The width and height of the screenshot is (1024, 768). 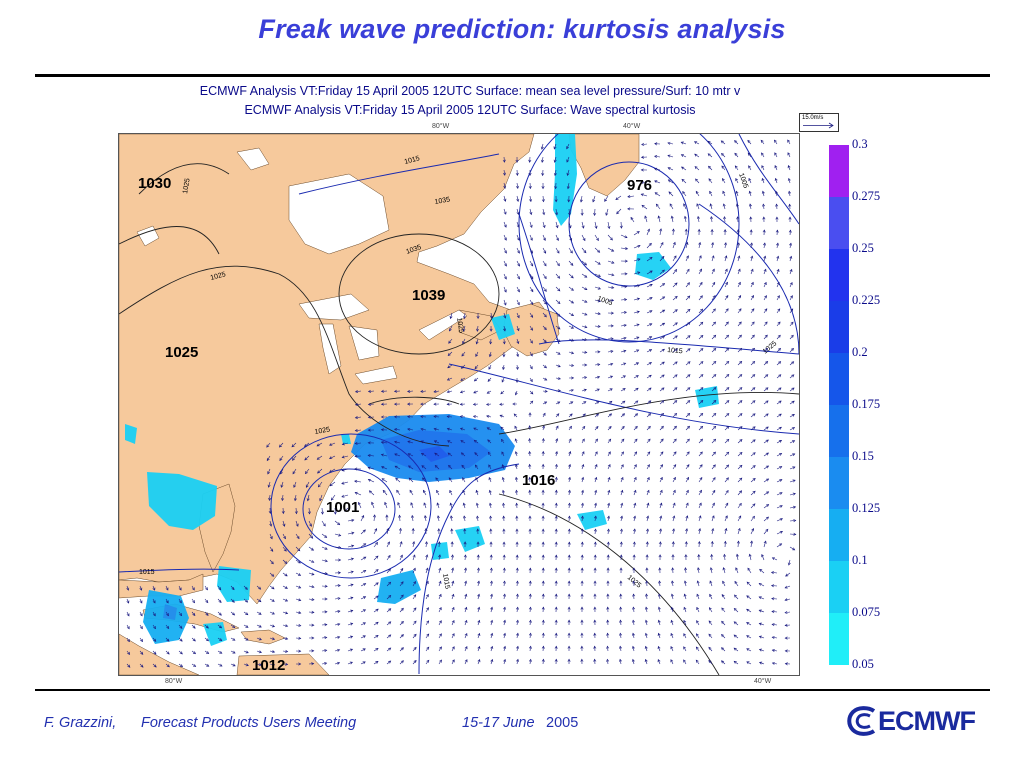 I want to click on colorbar-segment, so click(x=839, y=535).